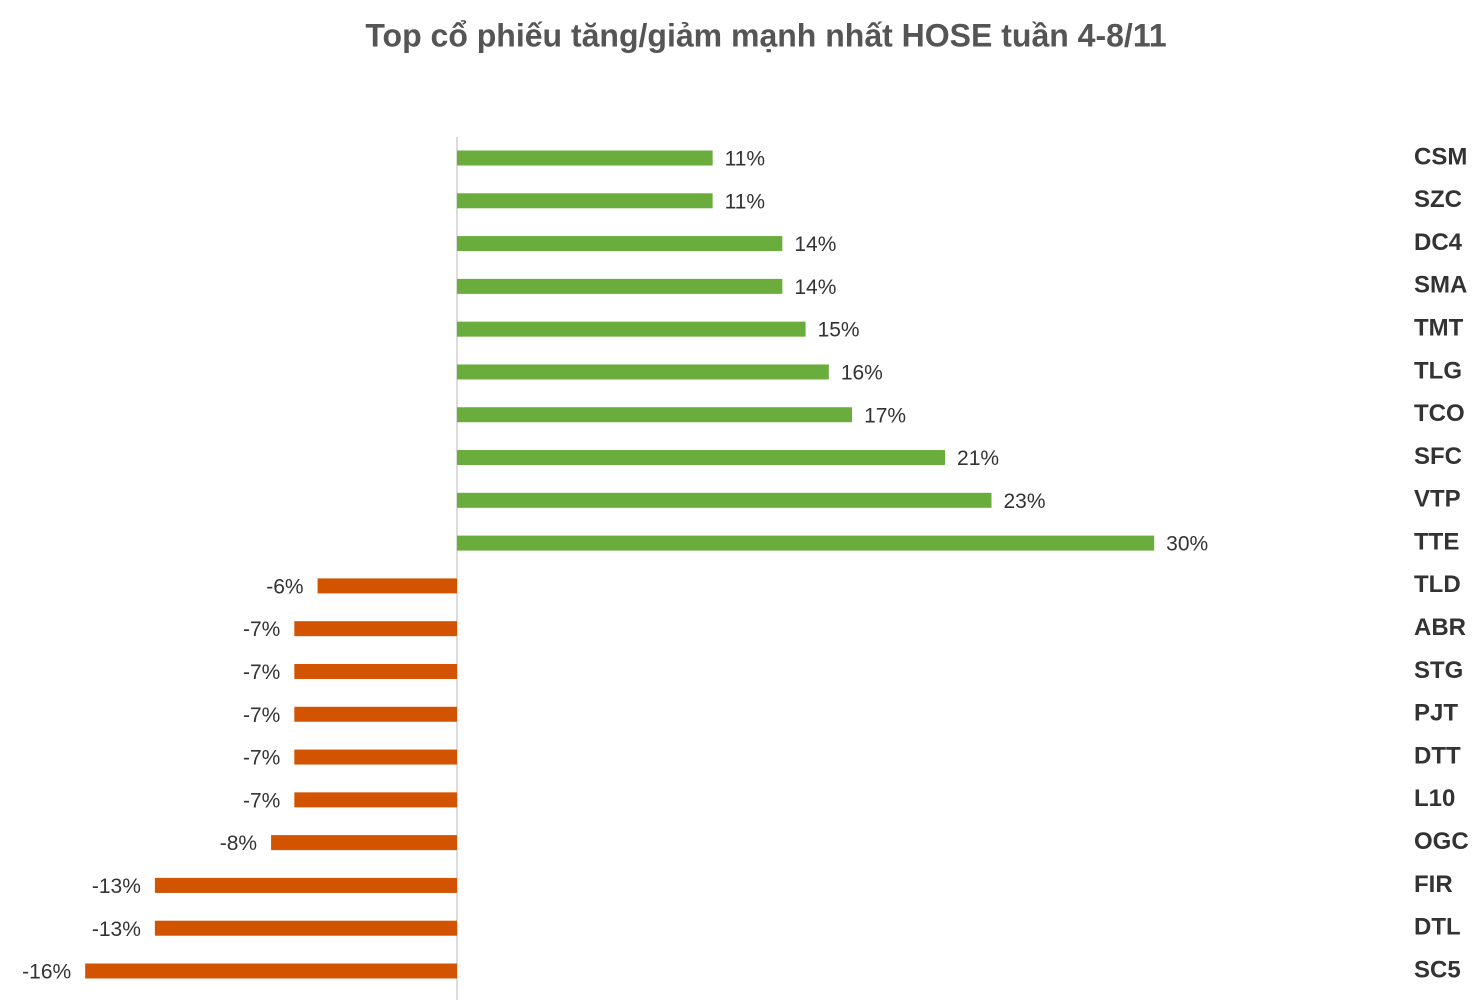  I want to click on category-label: TMT, so click(1439, 328).